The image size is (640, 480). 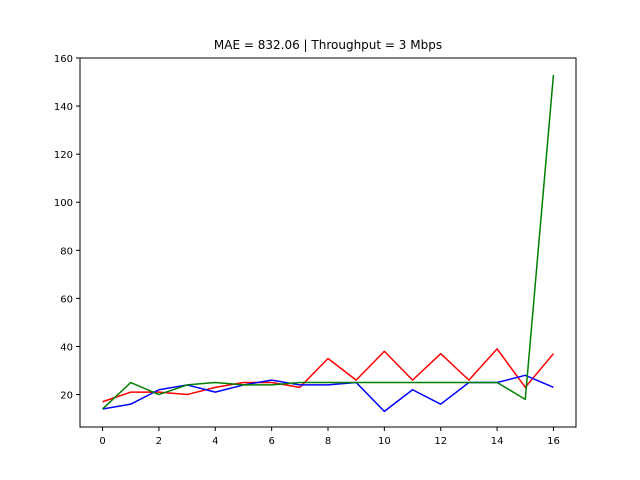 What do you see at coordinates (328, 45) in the screenshot?
I see `chart-title: MAE = 832.06 | Throughput = 3 Mbps` at bounding box center [328, 45].